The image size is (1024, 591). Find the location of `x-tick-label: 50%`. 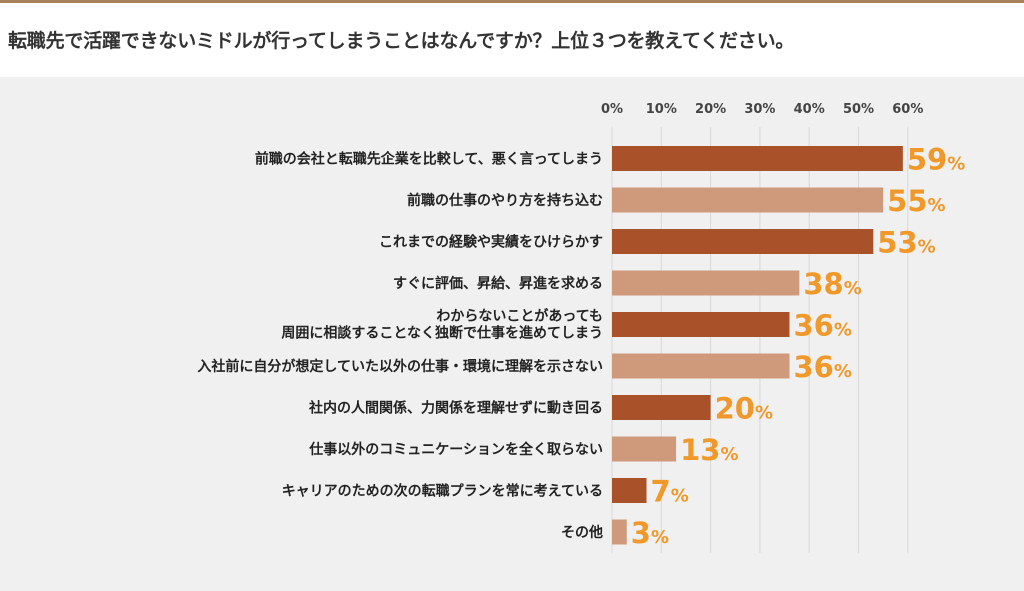

x-tick-label: 50% is located at coordinates (858, 109).